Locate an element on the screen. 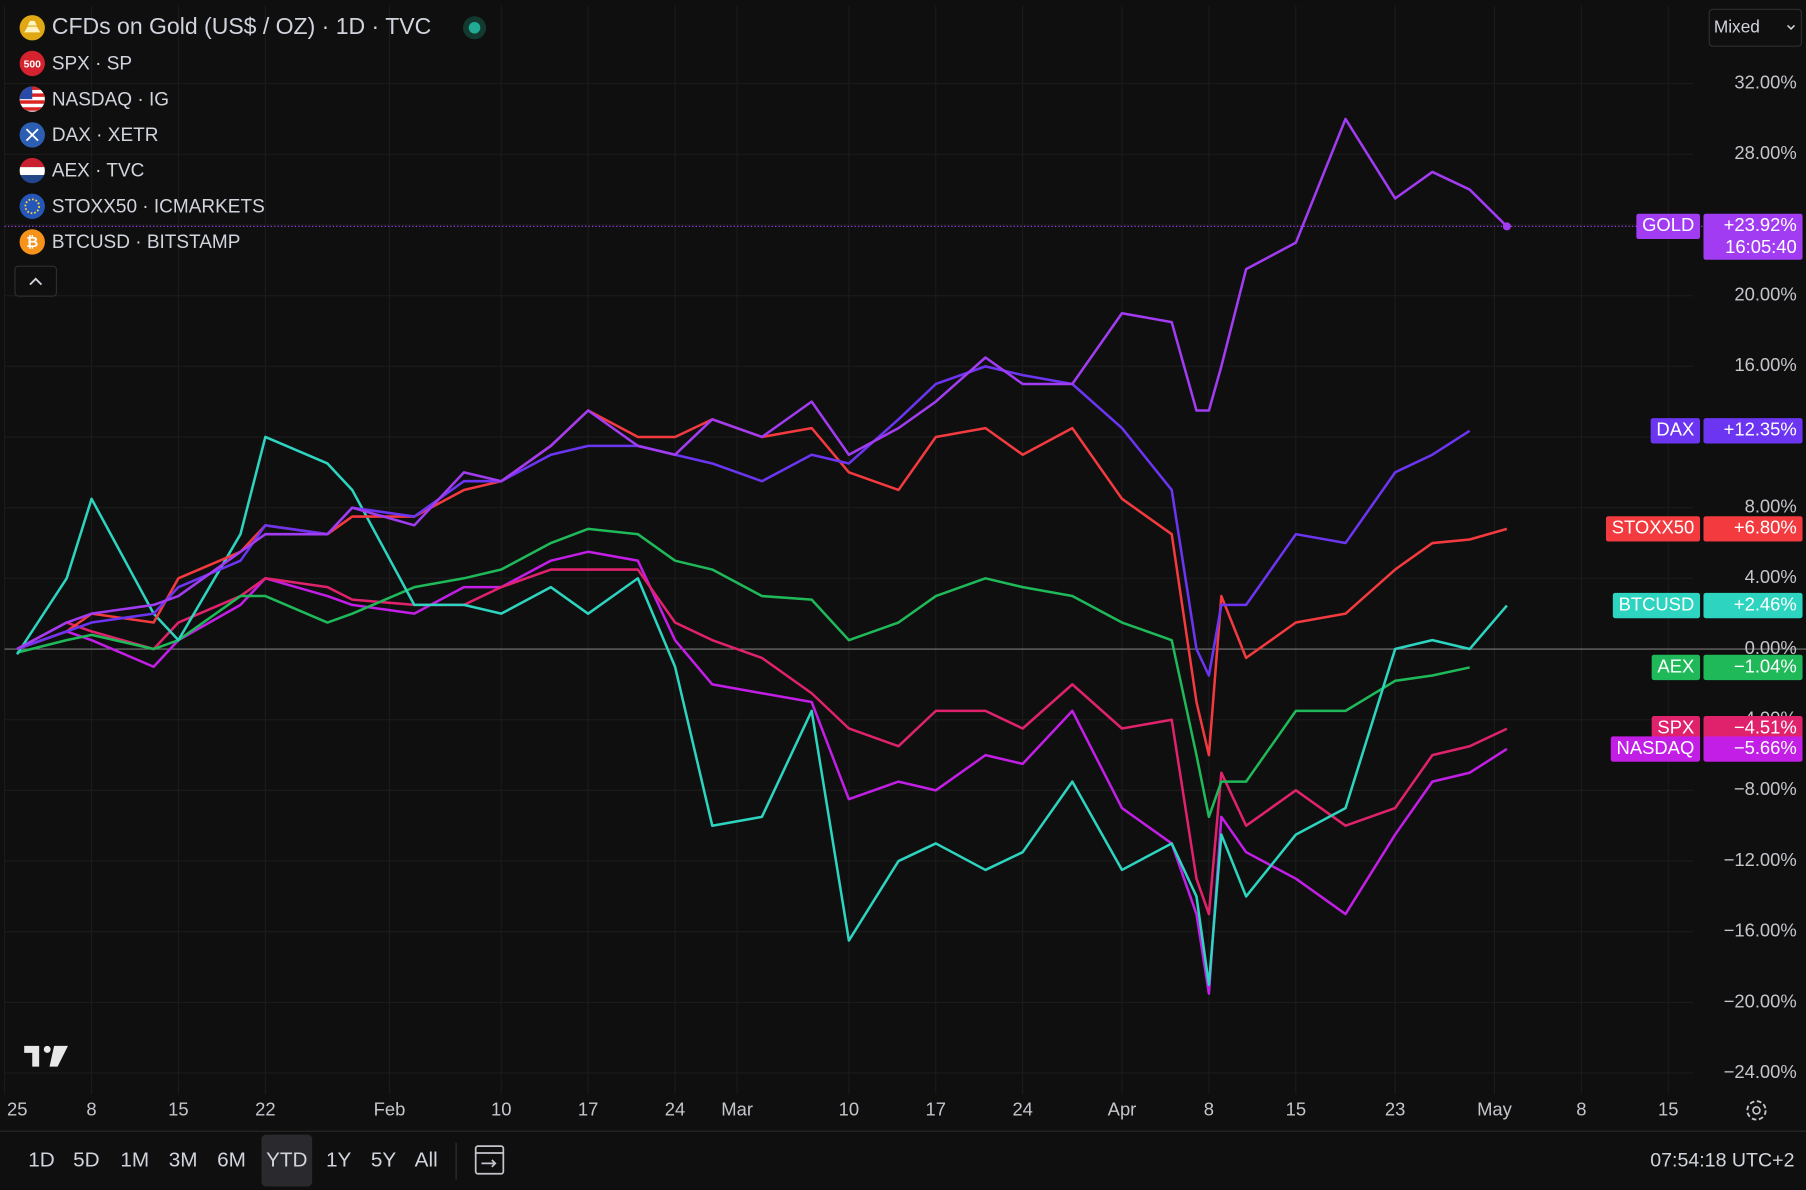 The height and width of the screenshot is (1190, 1806). date-range-button is located at coordinates (489, 1160).